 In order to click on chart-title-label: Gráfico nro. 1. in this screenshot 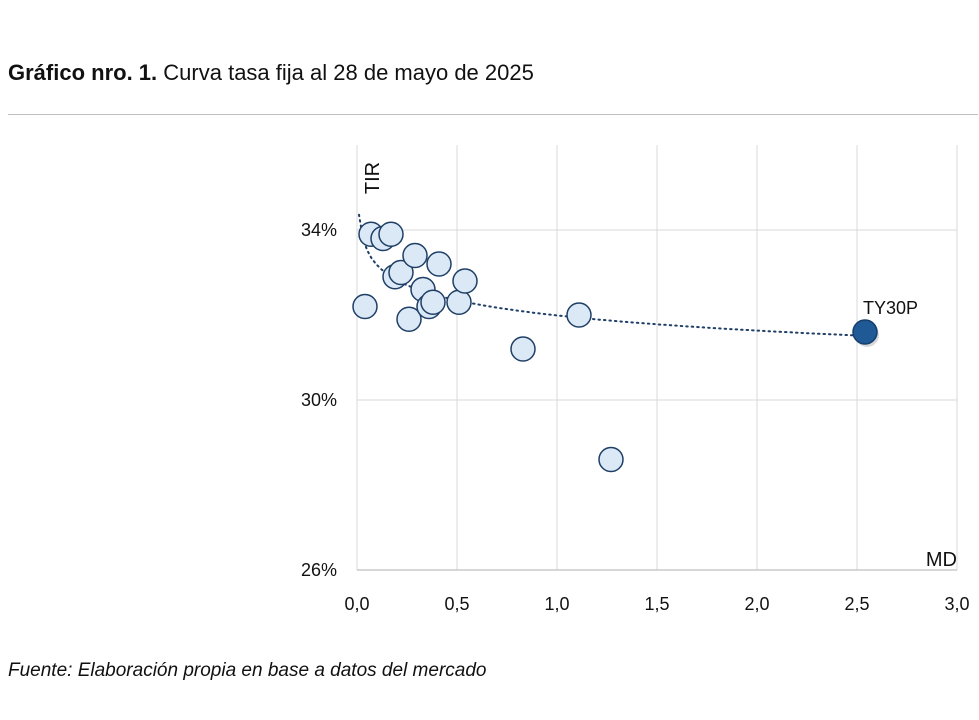, I will do `click(83, 72)`.